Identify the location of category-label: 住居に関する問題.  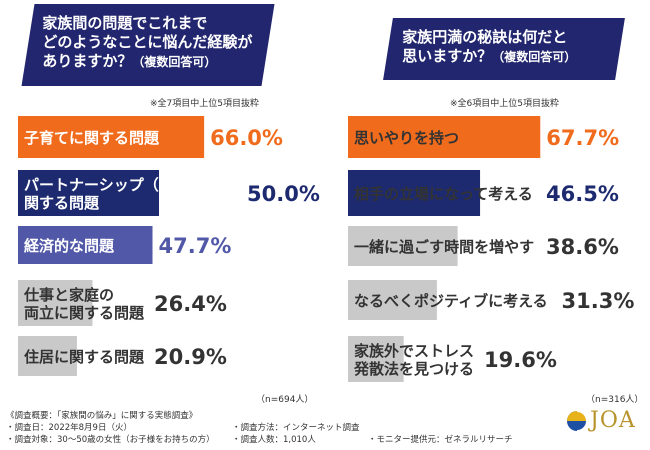
(84, 357).